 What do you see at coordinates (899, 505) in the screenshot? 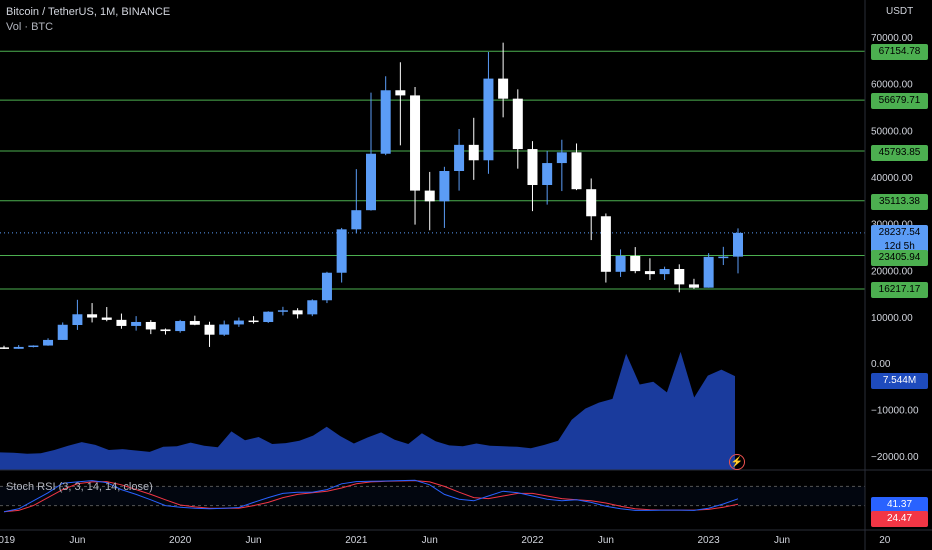
I see `stoch-k-tag: 41.37` at bounding box center [899, 505].